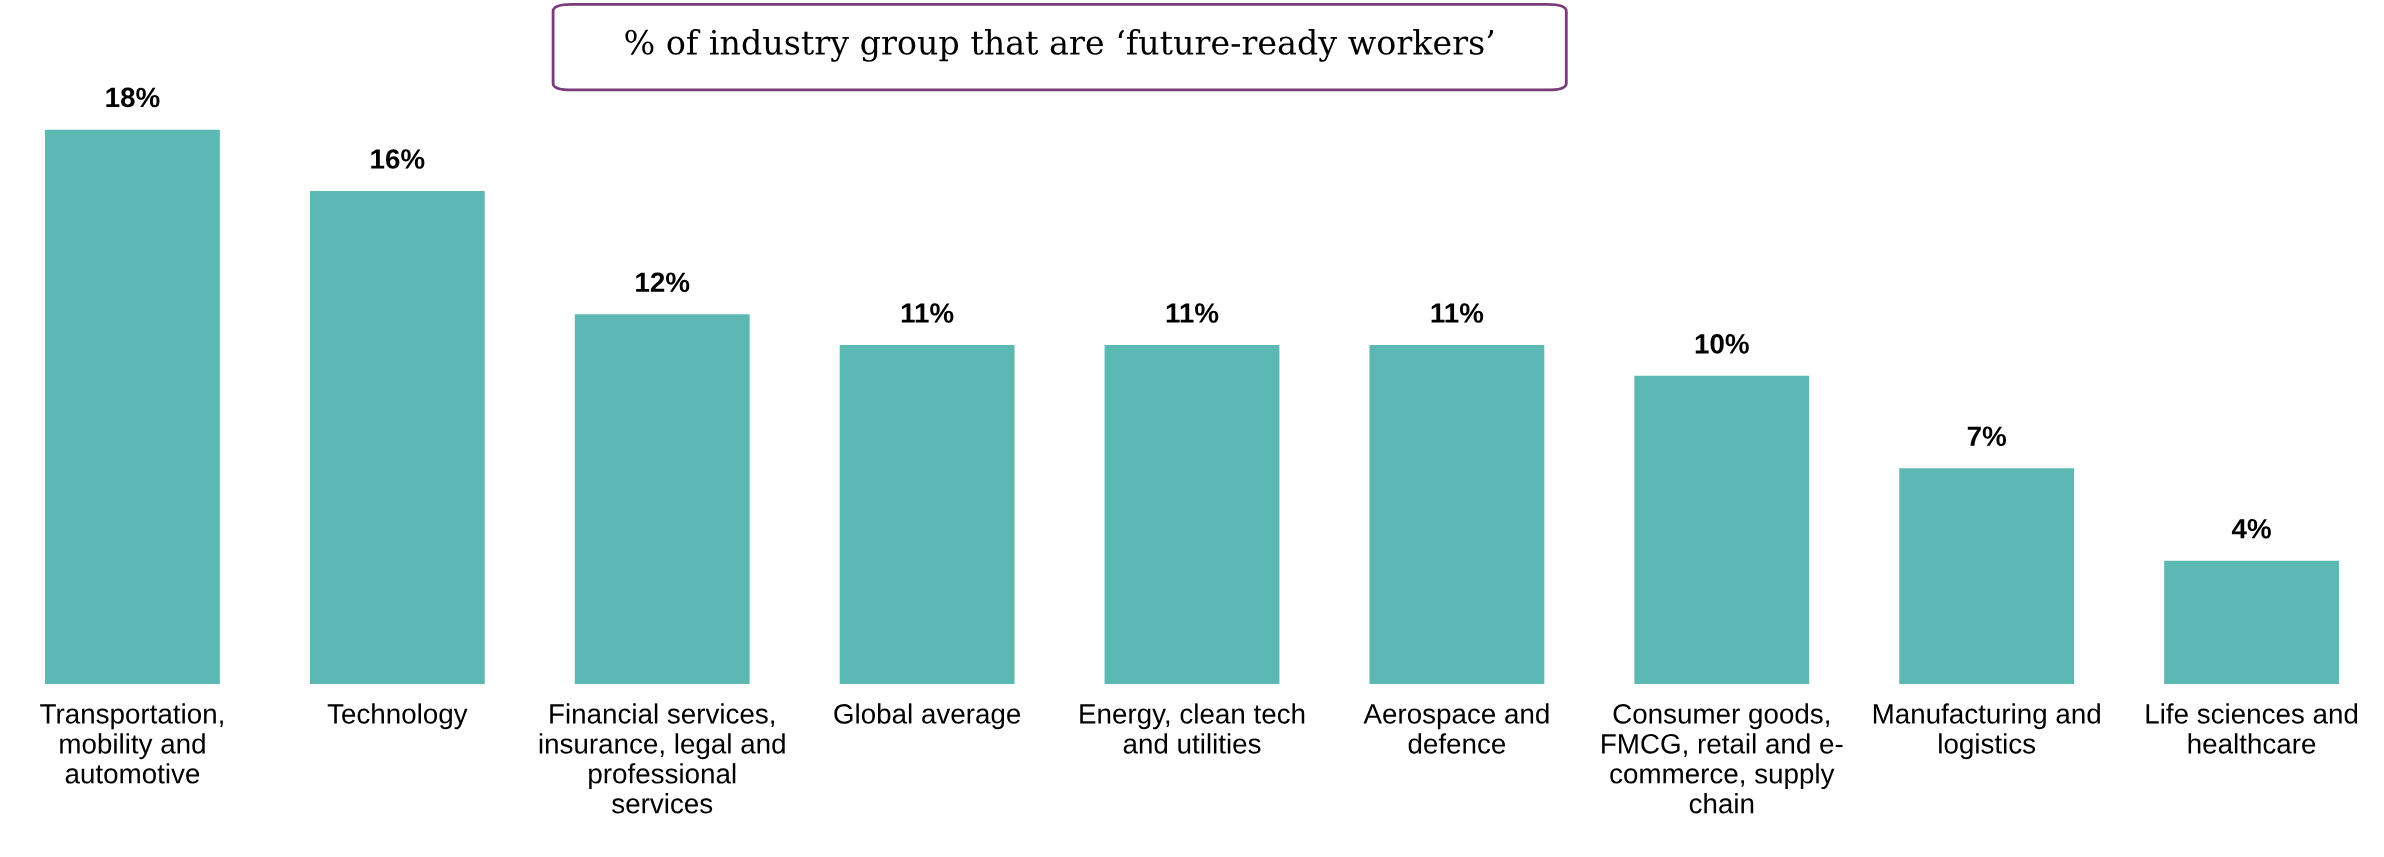 The image size is (2384, 857). What do you see at coordinates (1456, 728) in the screenshot?
I see `x-tick-label: Aerospace and defence` at bounding box center [1456, 728].